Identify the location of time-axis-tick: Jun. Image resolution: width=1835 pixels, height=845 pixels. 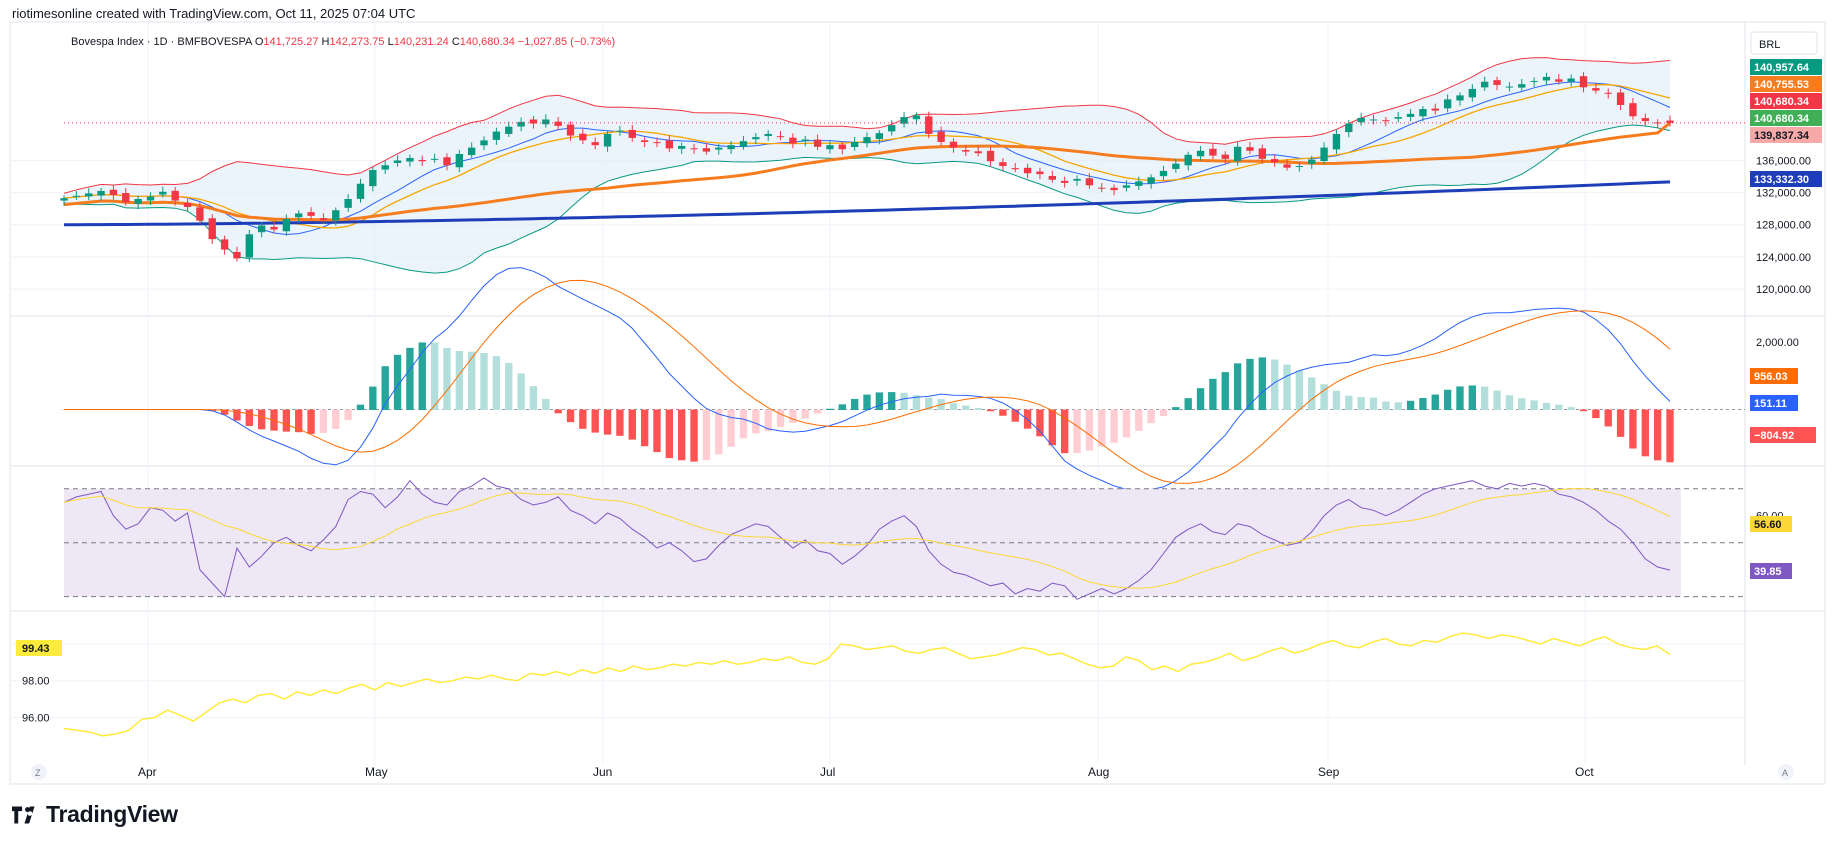
(602, 772).